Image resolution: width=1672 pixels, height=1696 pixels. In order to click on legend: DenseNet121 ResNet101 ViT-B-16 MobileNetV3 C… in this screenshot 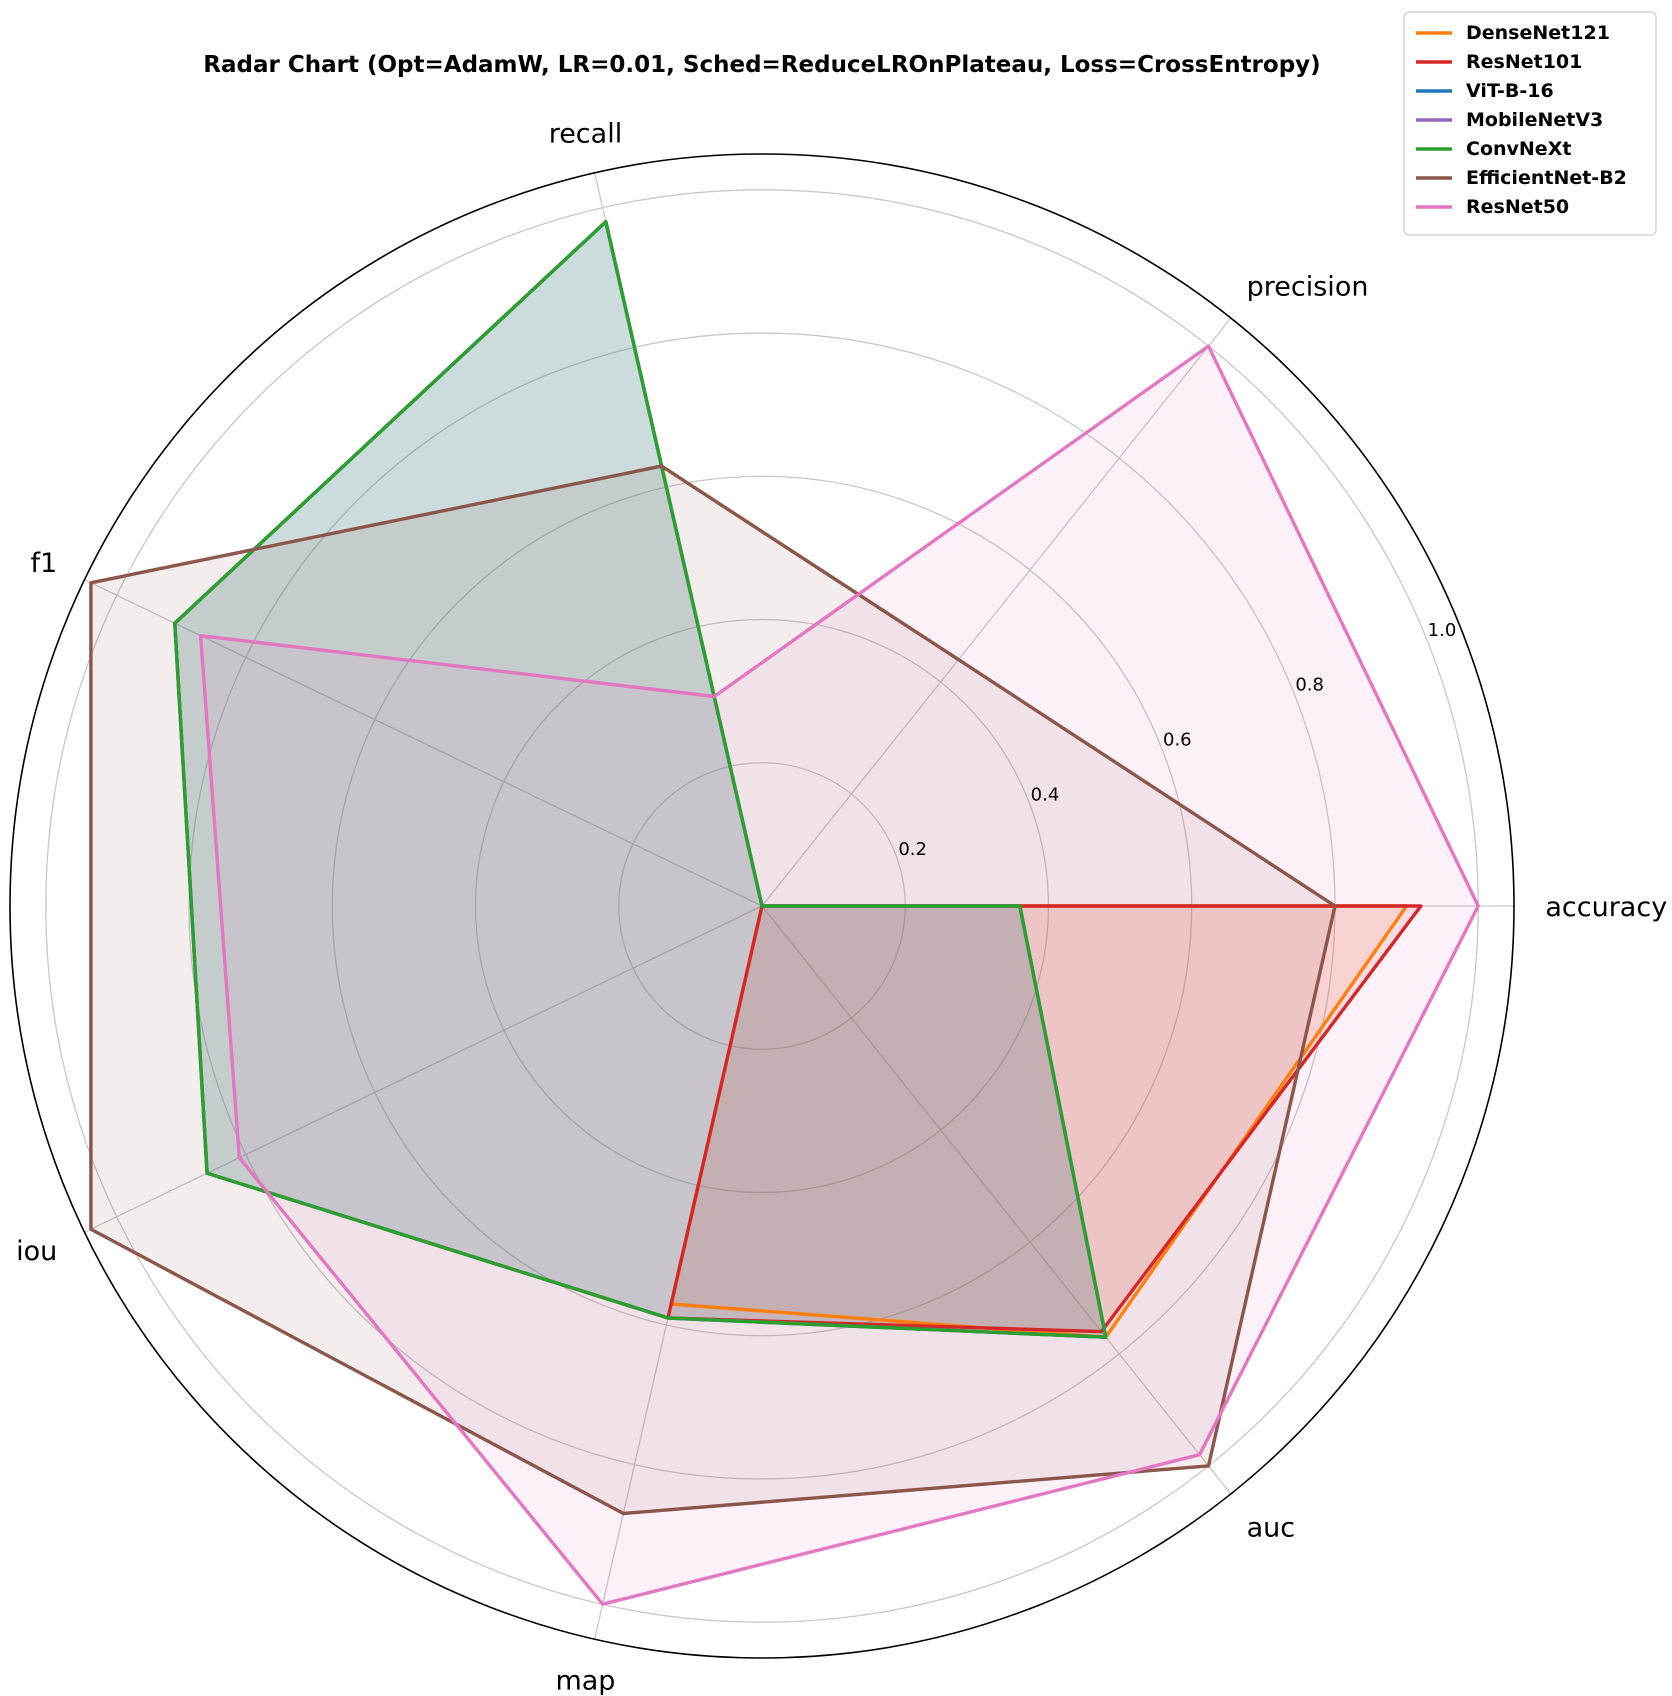, I will do `click(1530, 123)`.